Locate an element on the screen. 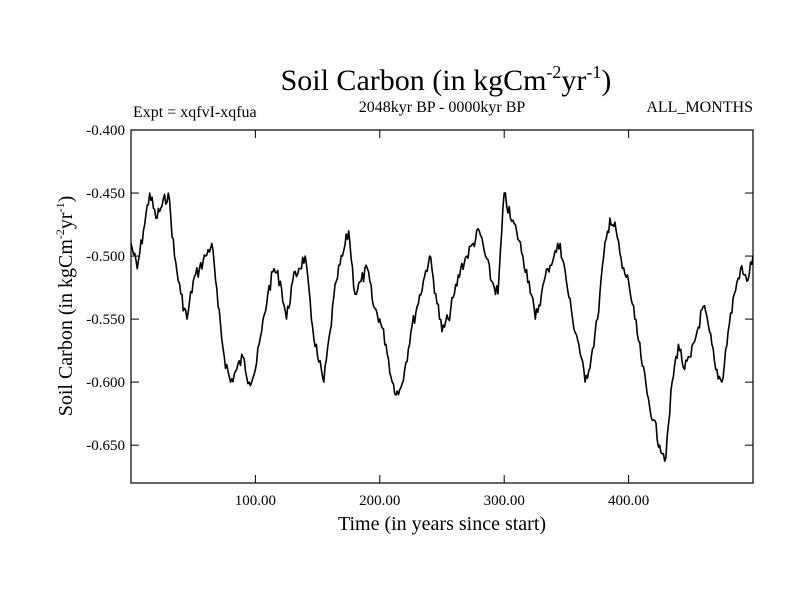  title-exp2: -1 is located at coordinates (593, 72).